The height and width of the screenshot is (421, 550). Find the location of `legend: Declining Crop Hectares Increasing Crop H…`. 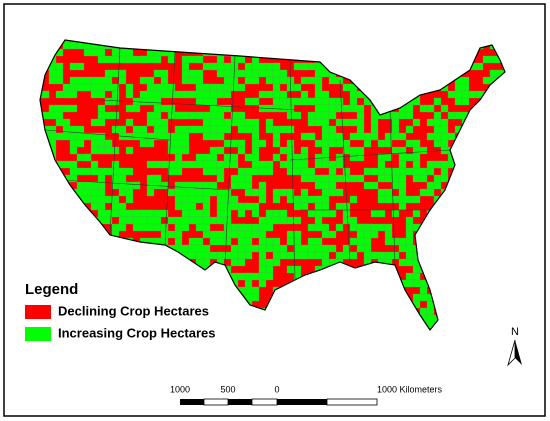

legend: Declining Crop Hectares Increasing Crop H… is located at coordinates (120, 322).